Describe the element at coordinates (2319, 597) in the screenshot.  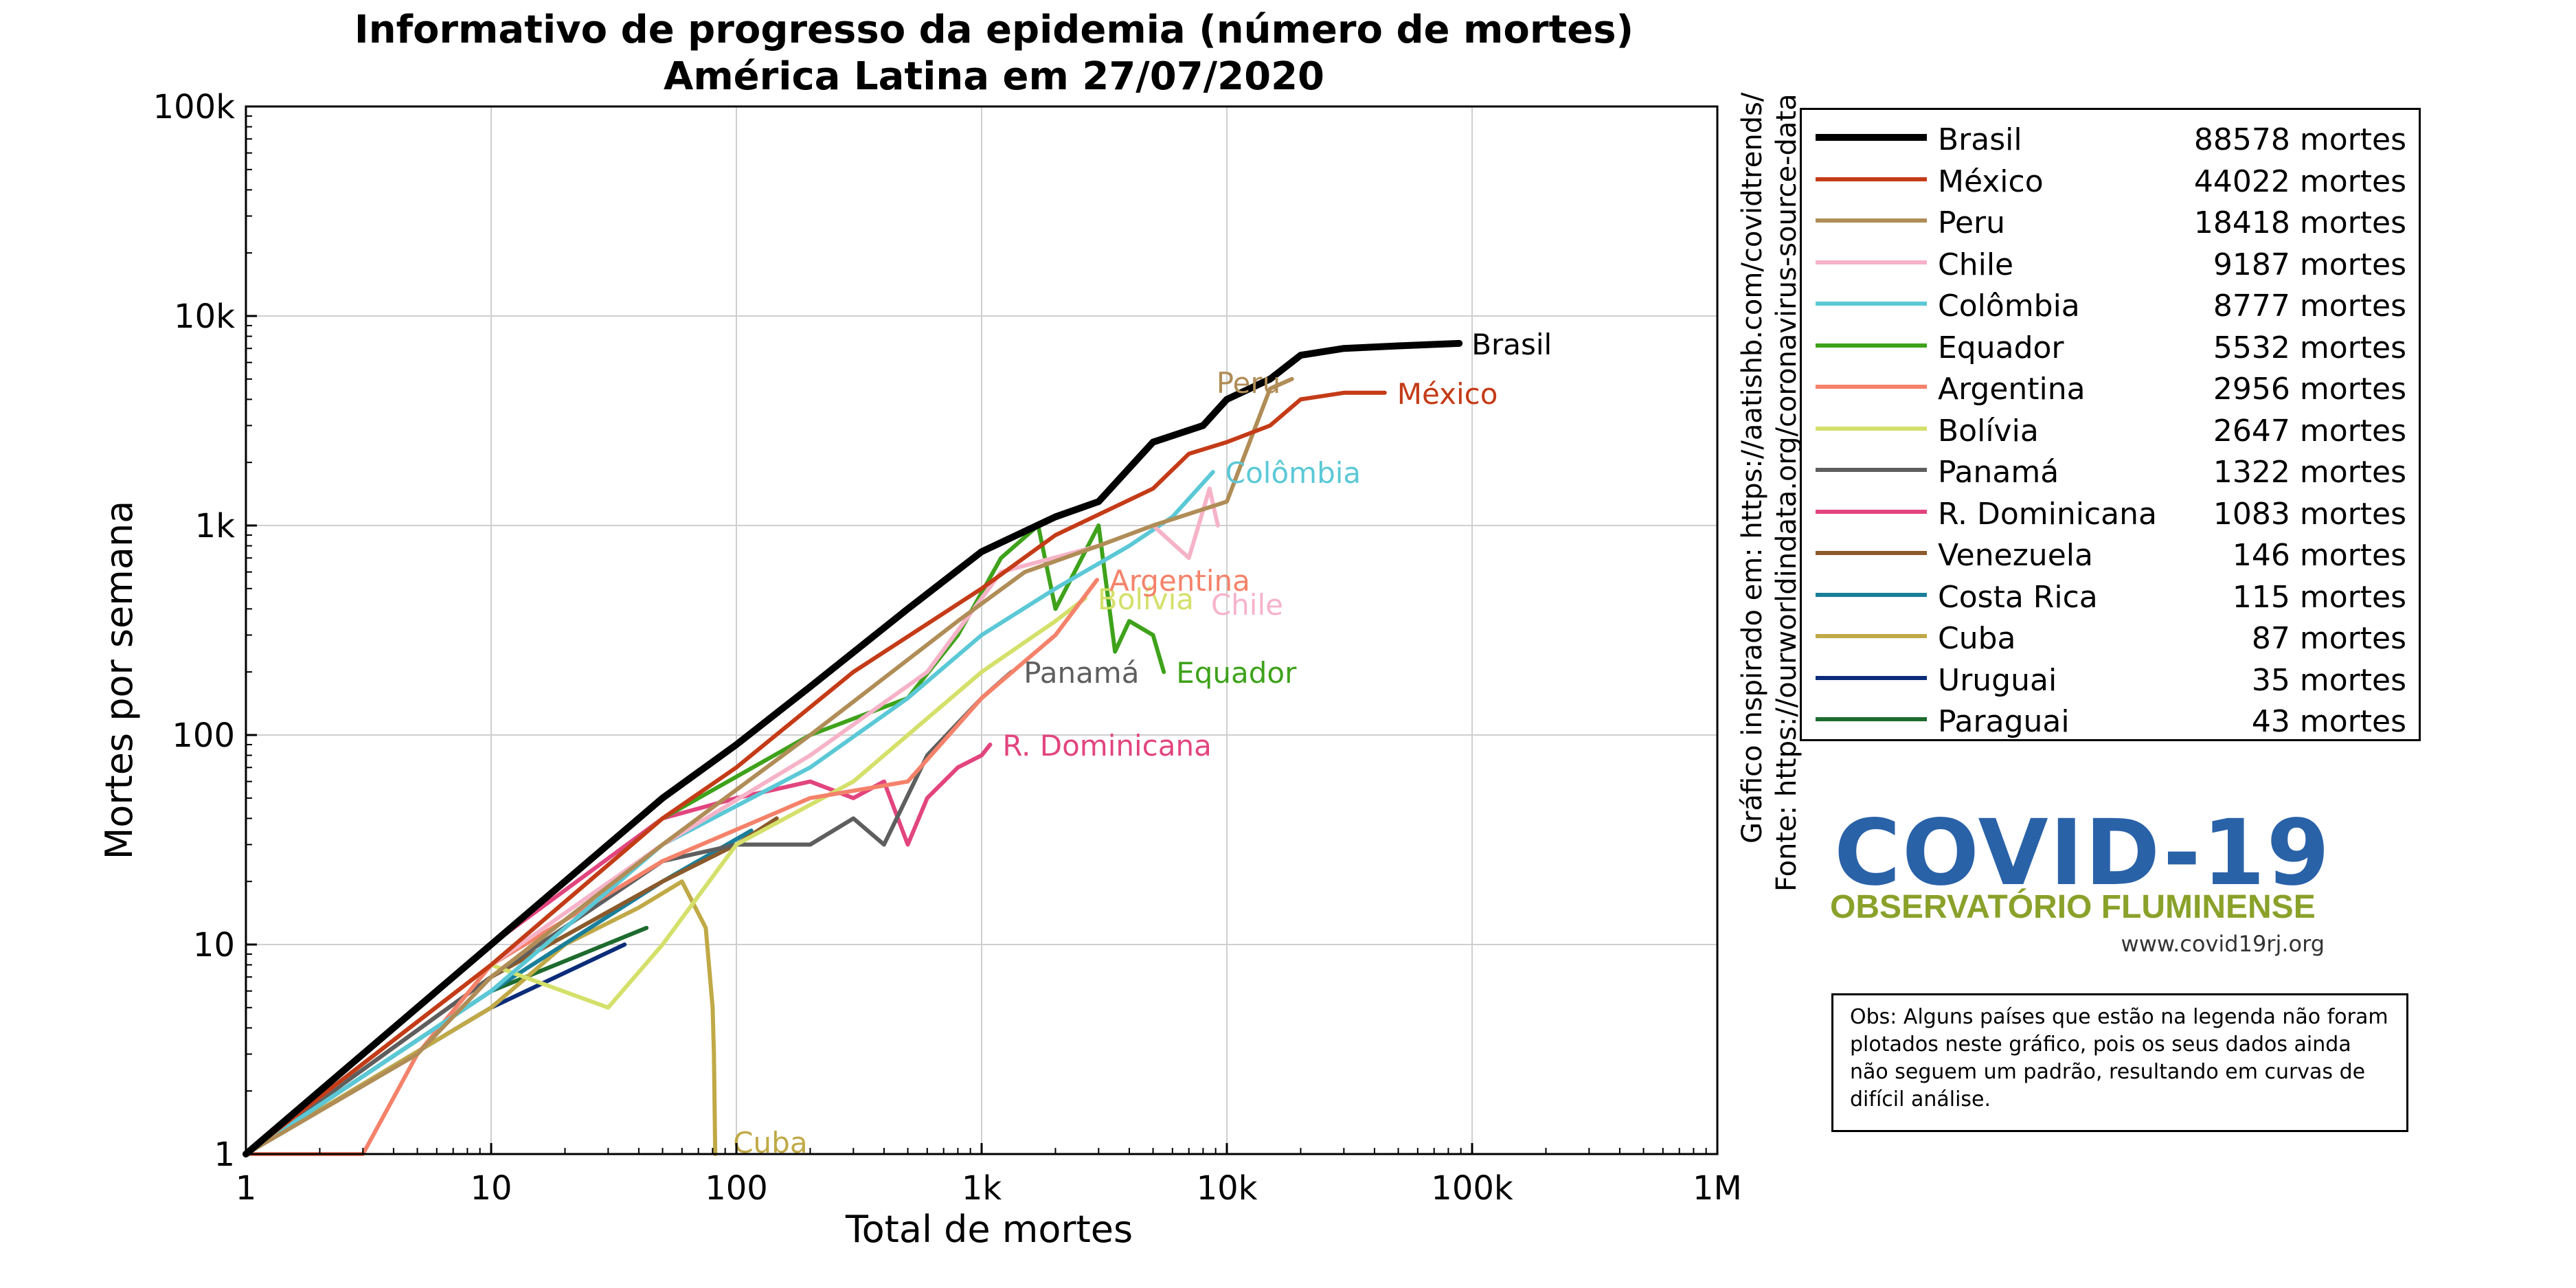
I see `legend-death-total: 115 mortes` at that location.